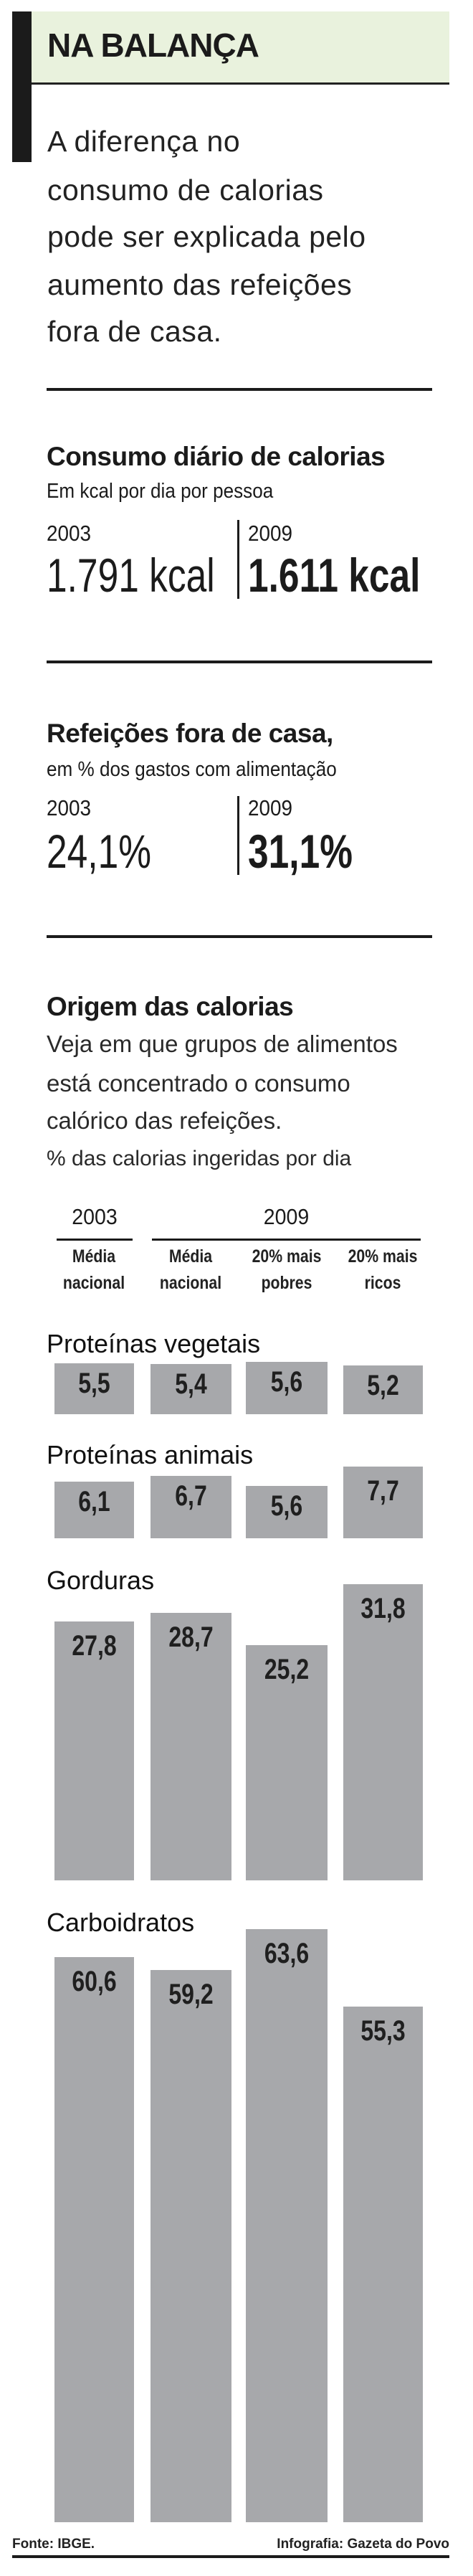 Image resolution: width=473 pixels, height=2576 pixels. Describe the element at coordinates (164, 1120) in the screenshot. I see `origem-description-line: calórico das refeições.` at that location.